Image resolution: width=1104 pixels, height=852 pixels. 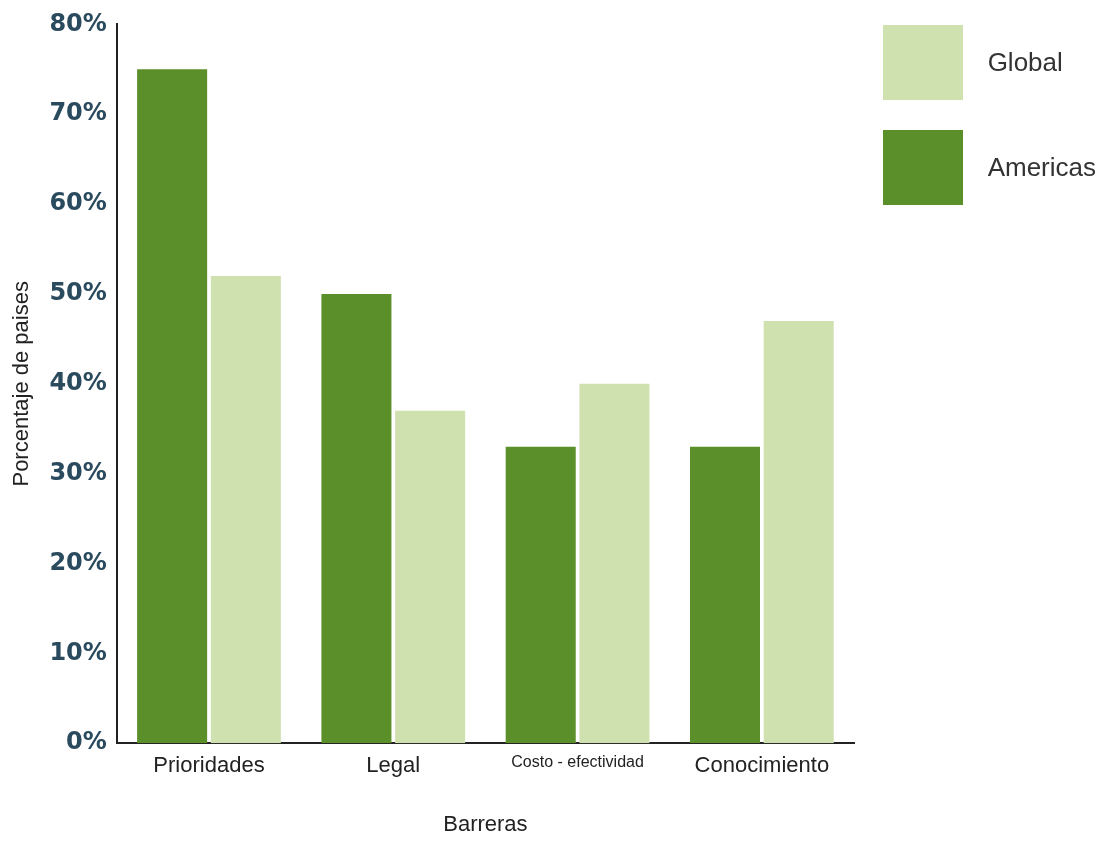 I want to click on y-tick-label: 10%, so click(x=78, y=651).